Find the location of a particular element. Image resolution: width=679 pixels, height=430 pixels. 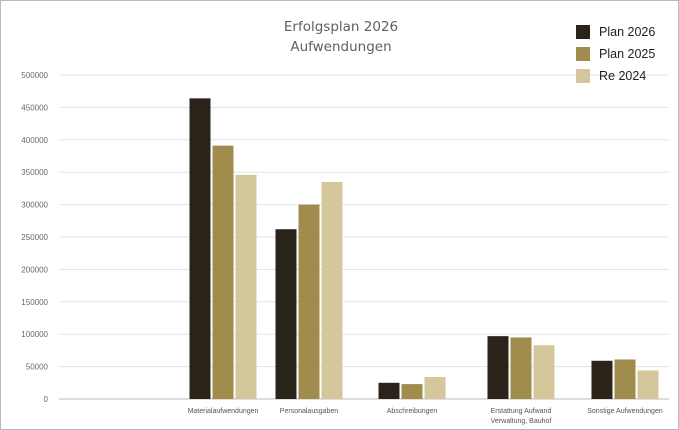

y-tick-label: 400000 is located at coordinates (34, 140).